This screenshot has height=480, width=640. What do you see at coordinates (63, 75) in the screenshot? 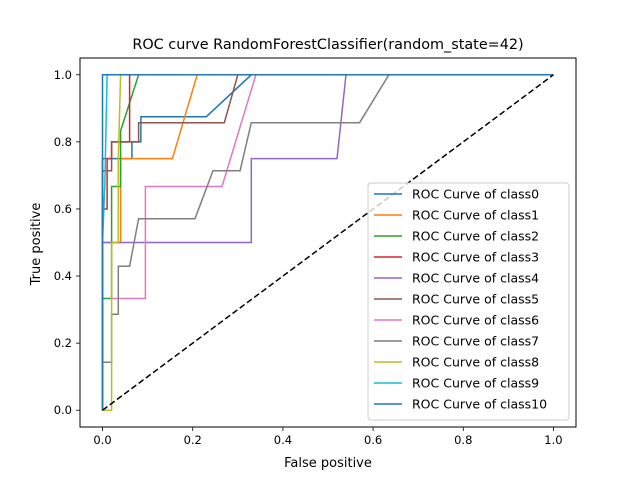
I see `y-tick-label: 1.0` at bounding box center [63, 75].